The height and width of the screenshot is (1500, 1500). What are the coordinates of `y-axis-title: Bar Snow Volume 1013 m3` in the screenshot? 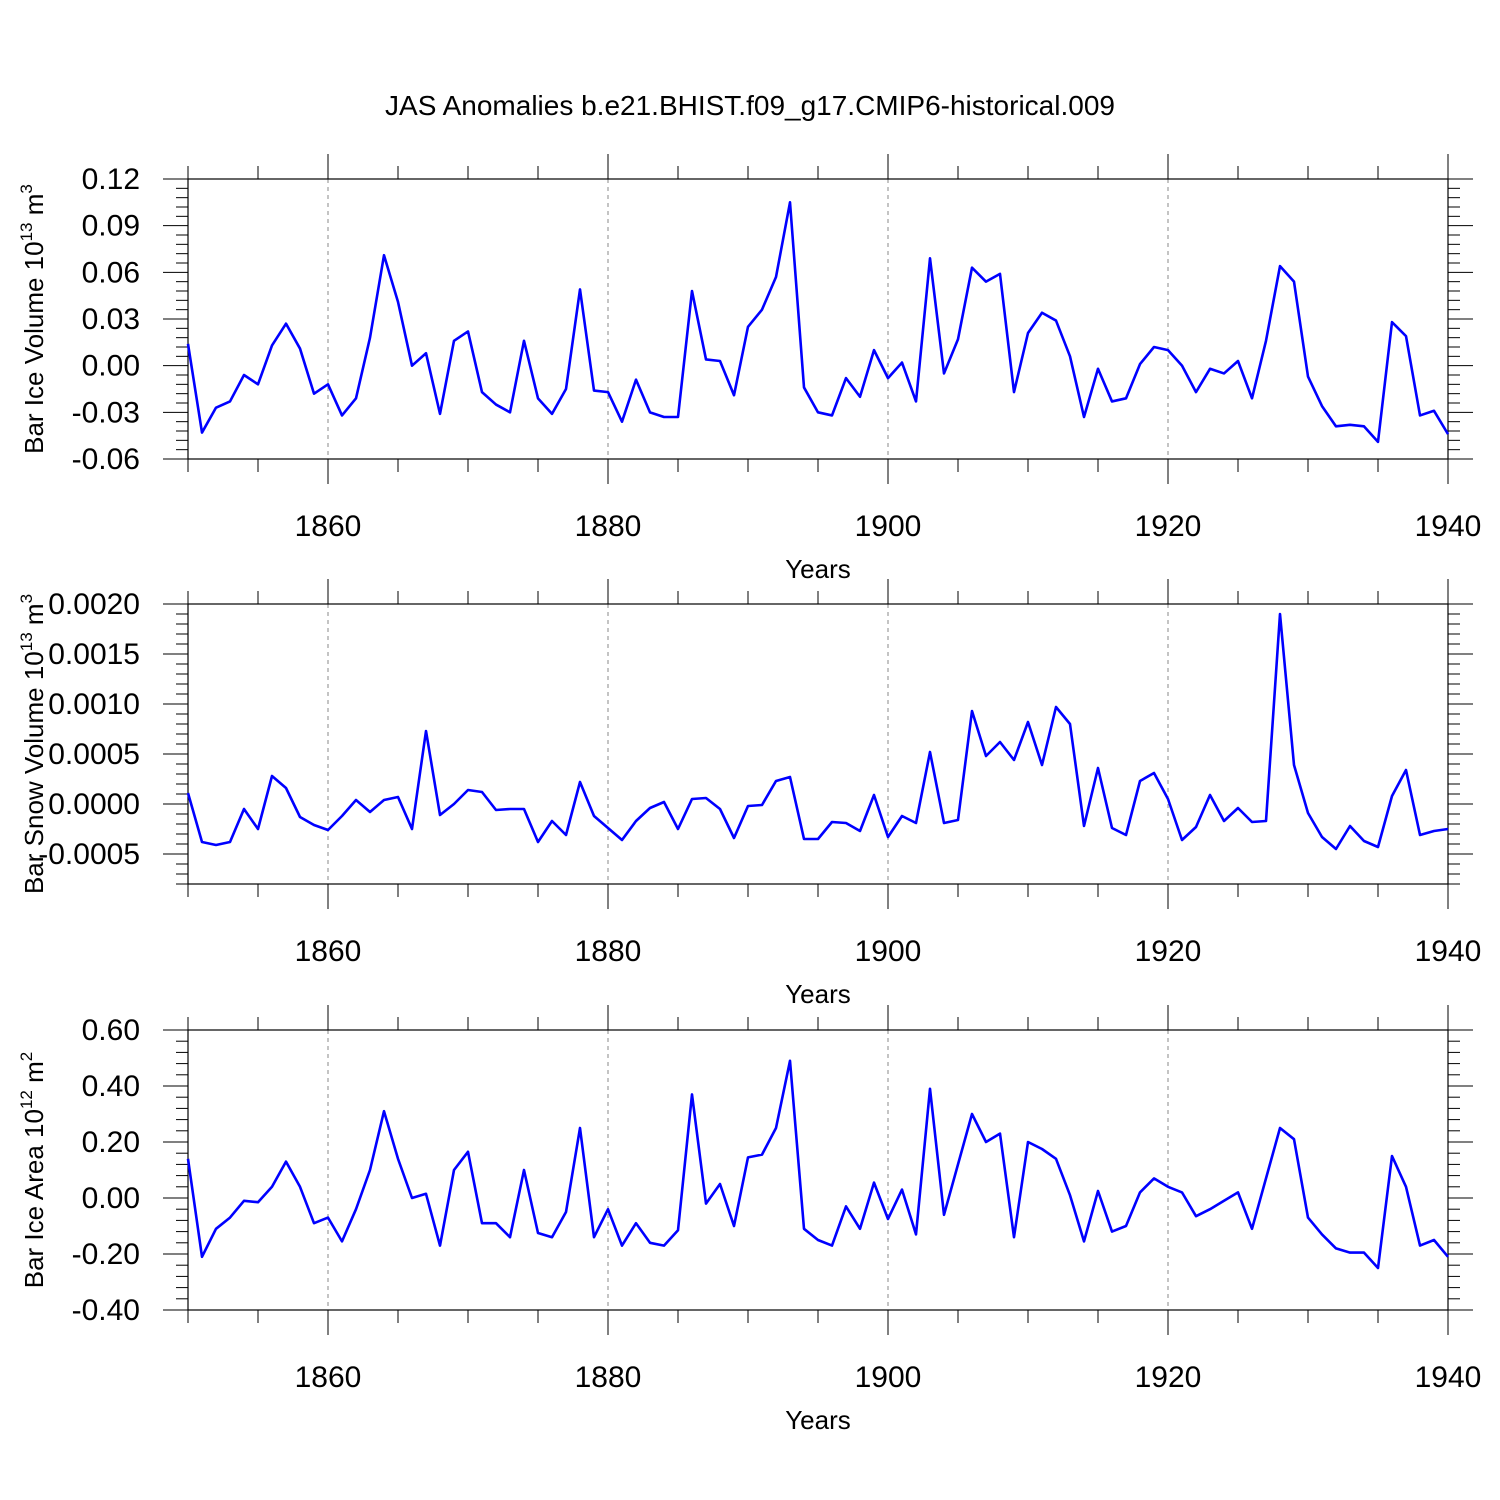 It's located at (33, 744).